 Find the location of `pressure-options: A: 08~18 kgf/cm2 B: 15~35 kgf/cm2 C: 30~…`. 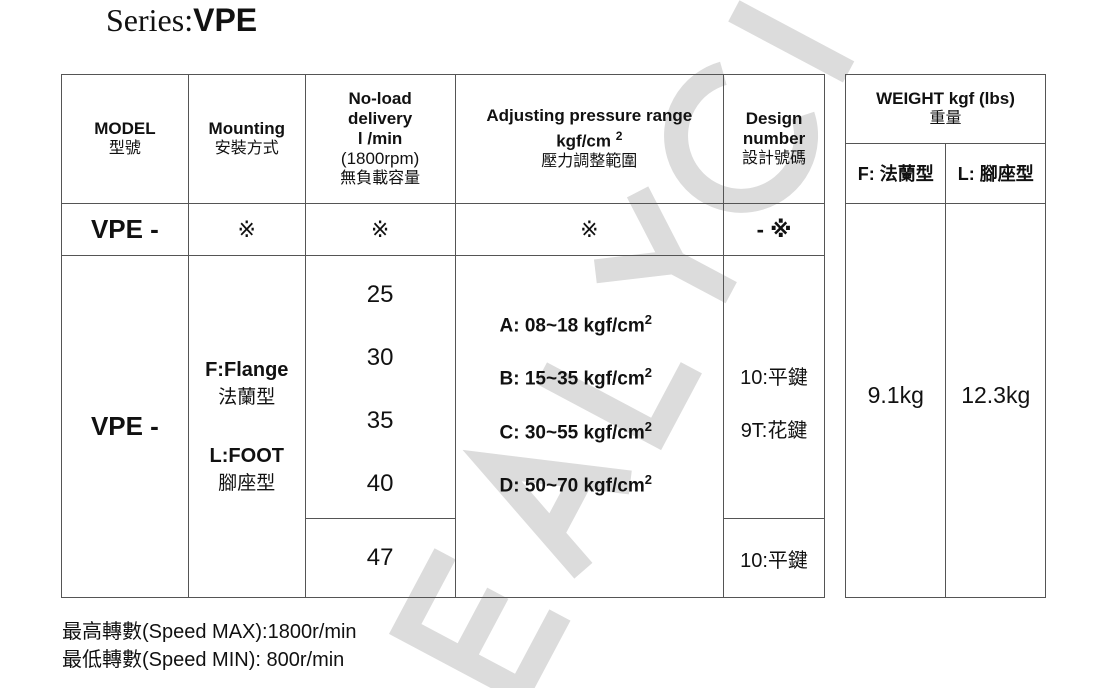

pressure-options: A: 08~18 kgf/cm2 B: 15~35 kgf/cm2 C: 30~… is located at coordinates (589, 426).